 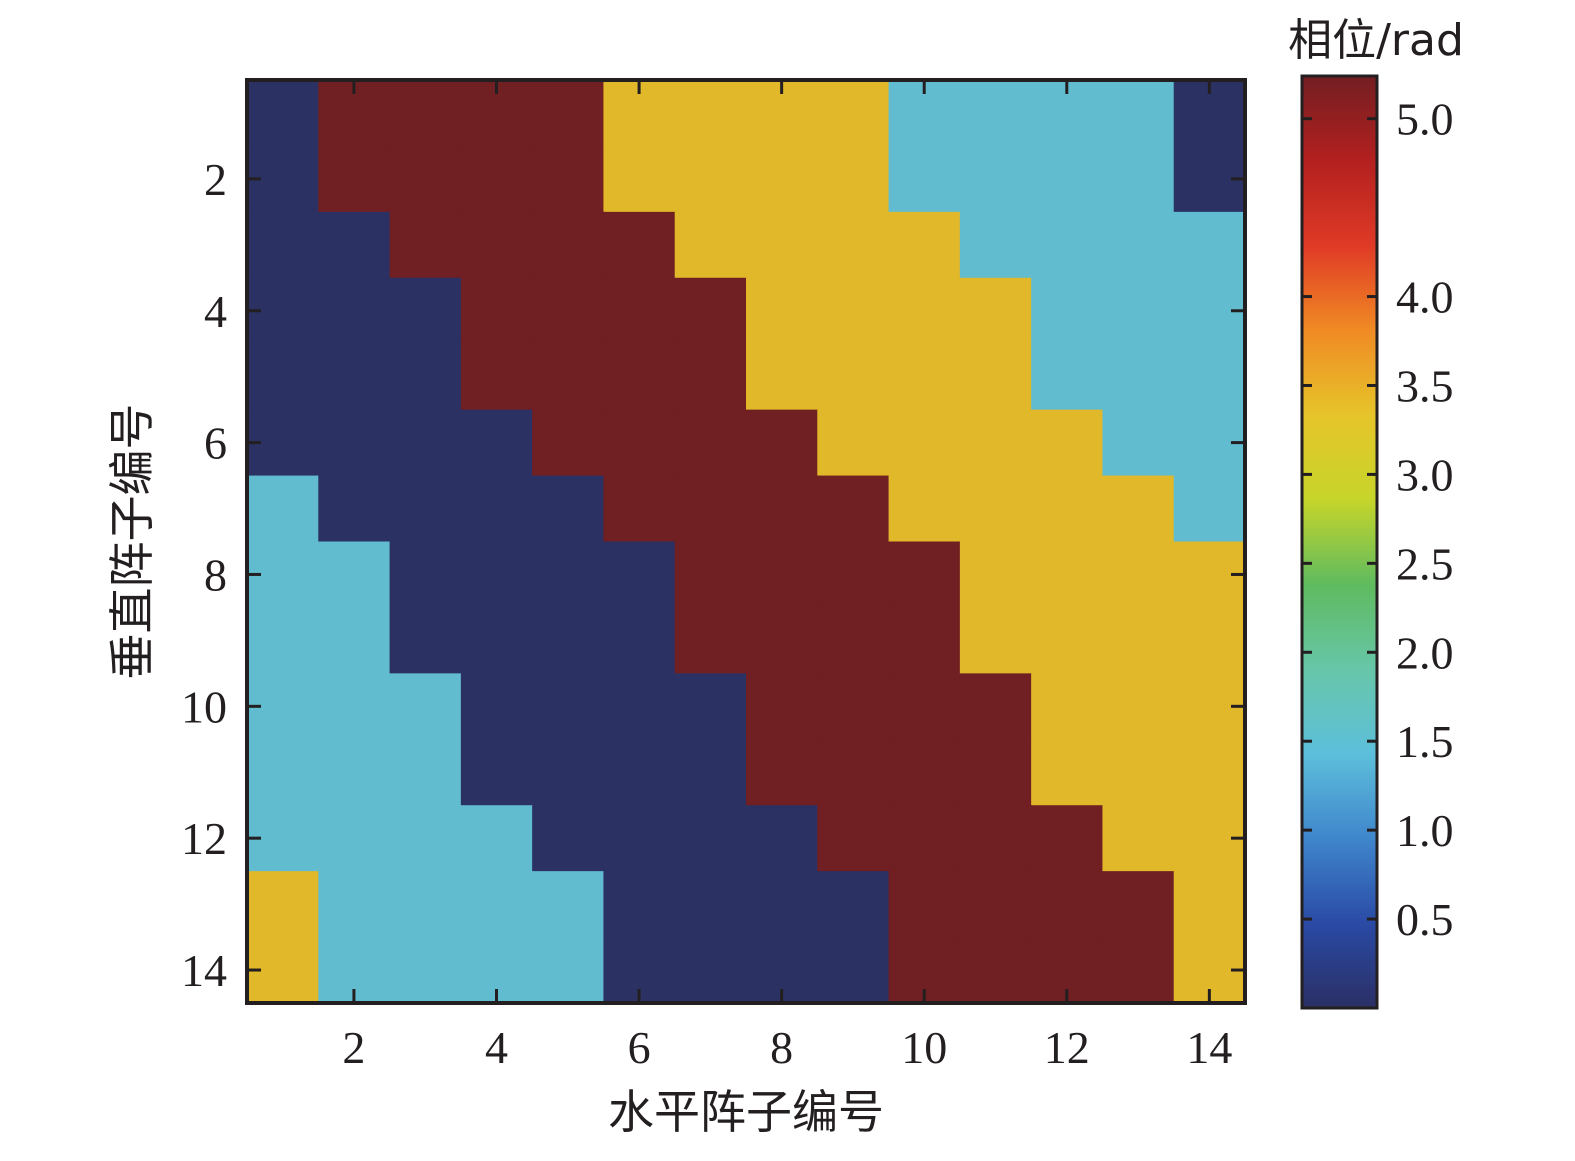 I want to click on x-tick-label: 12, so click(x=1067, y=1047).